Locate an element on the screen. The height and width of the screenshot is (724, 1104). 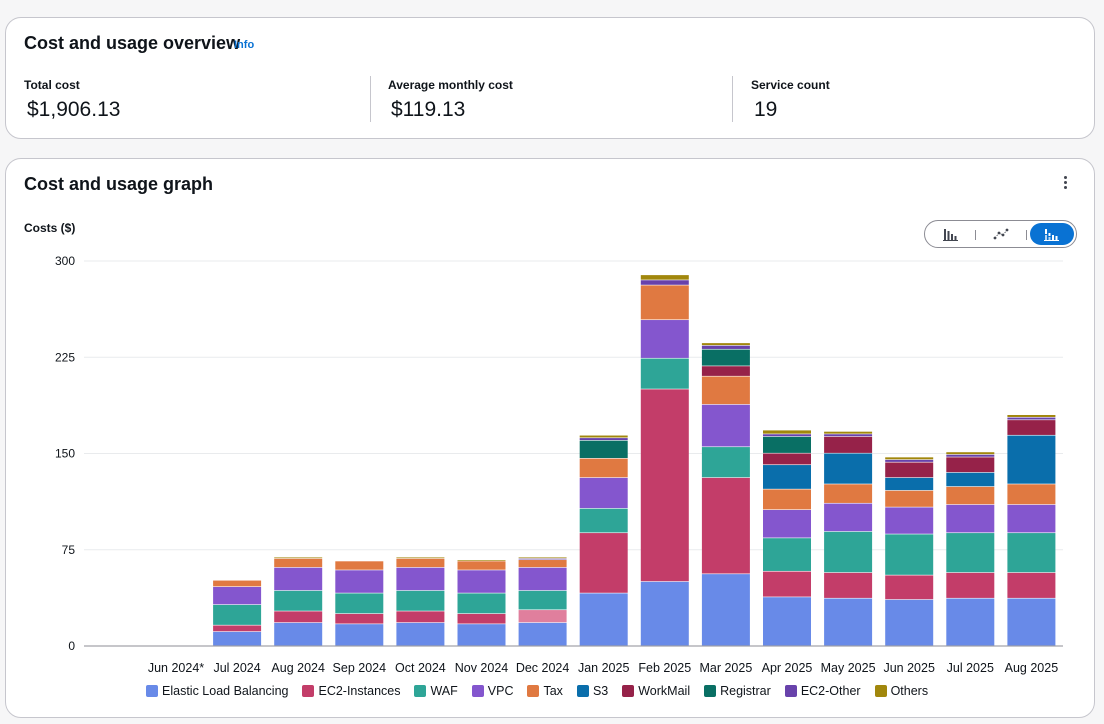
x-tick-label: May 2025 is located at coordinates (848, 668).